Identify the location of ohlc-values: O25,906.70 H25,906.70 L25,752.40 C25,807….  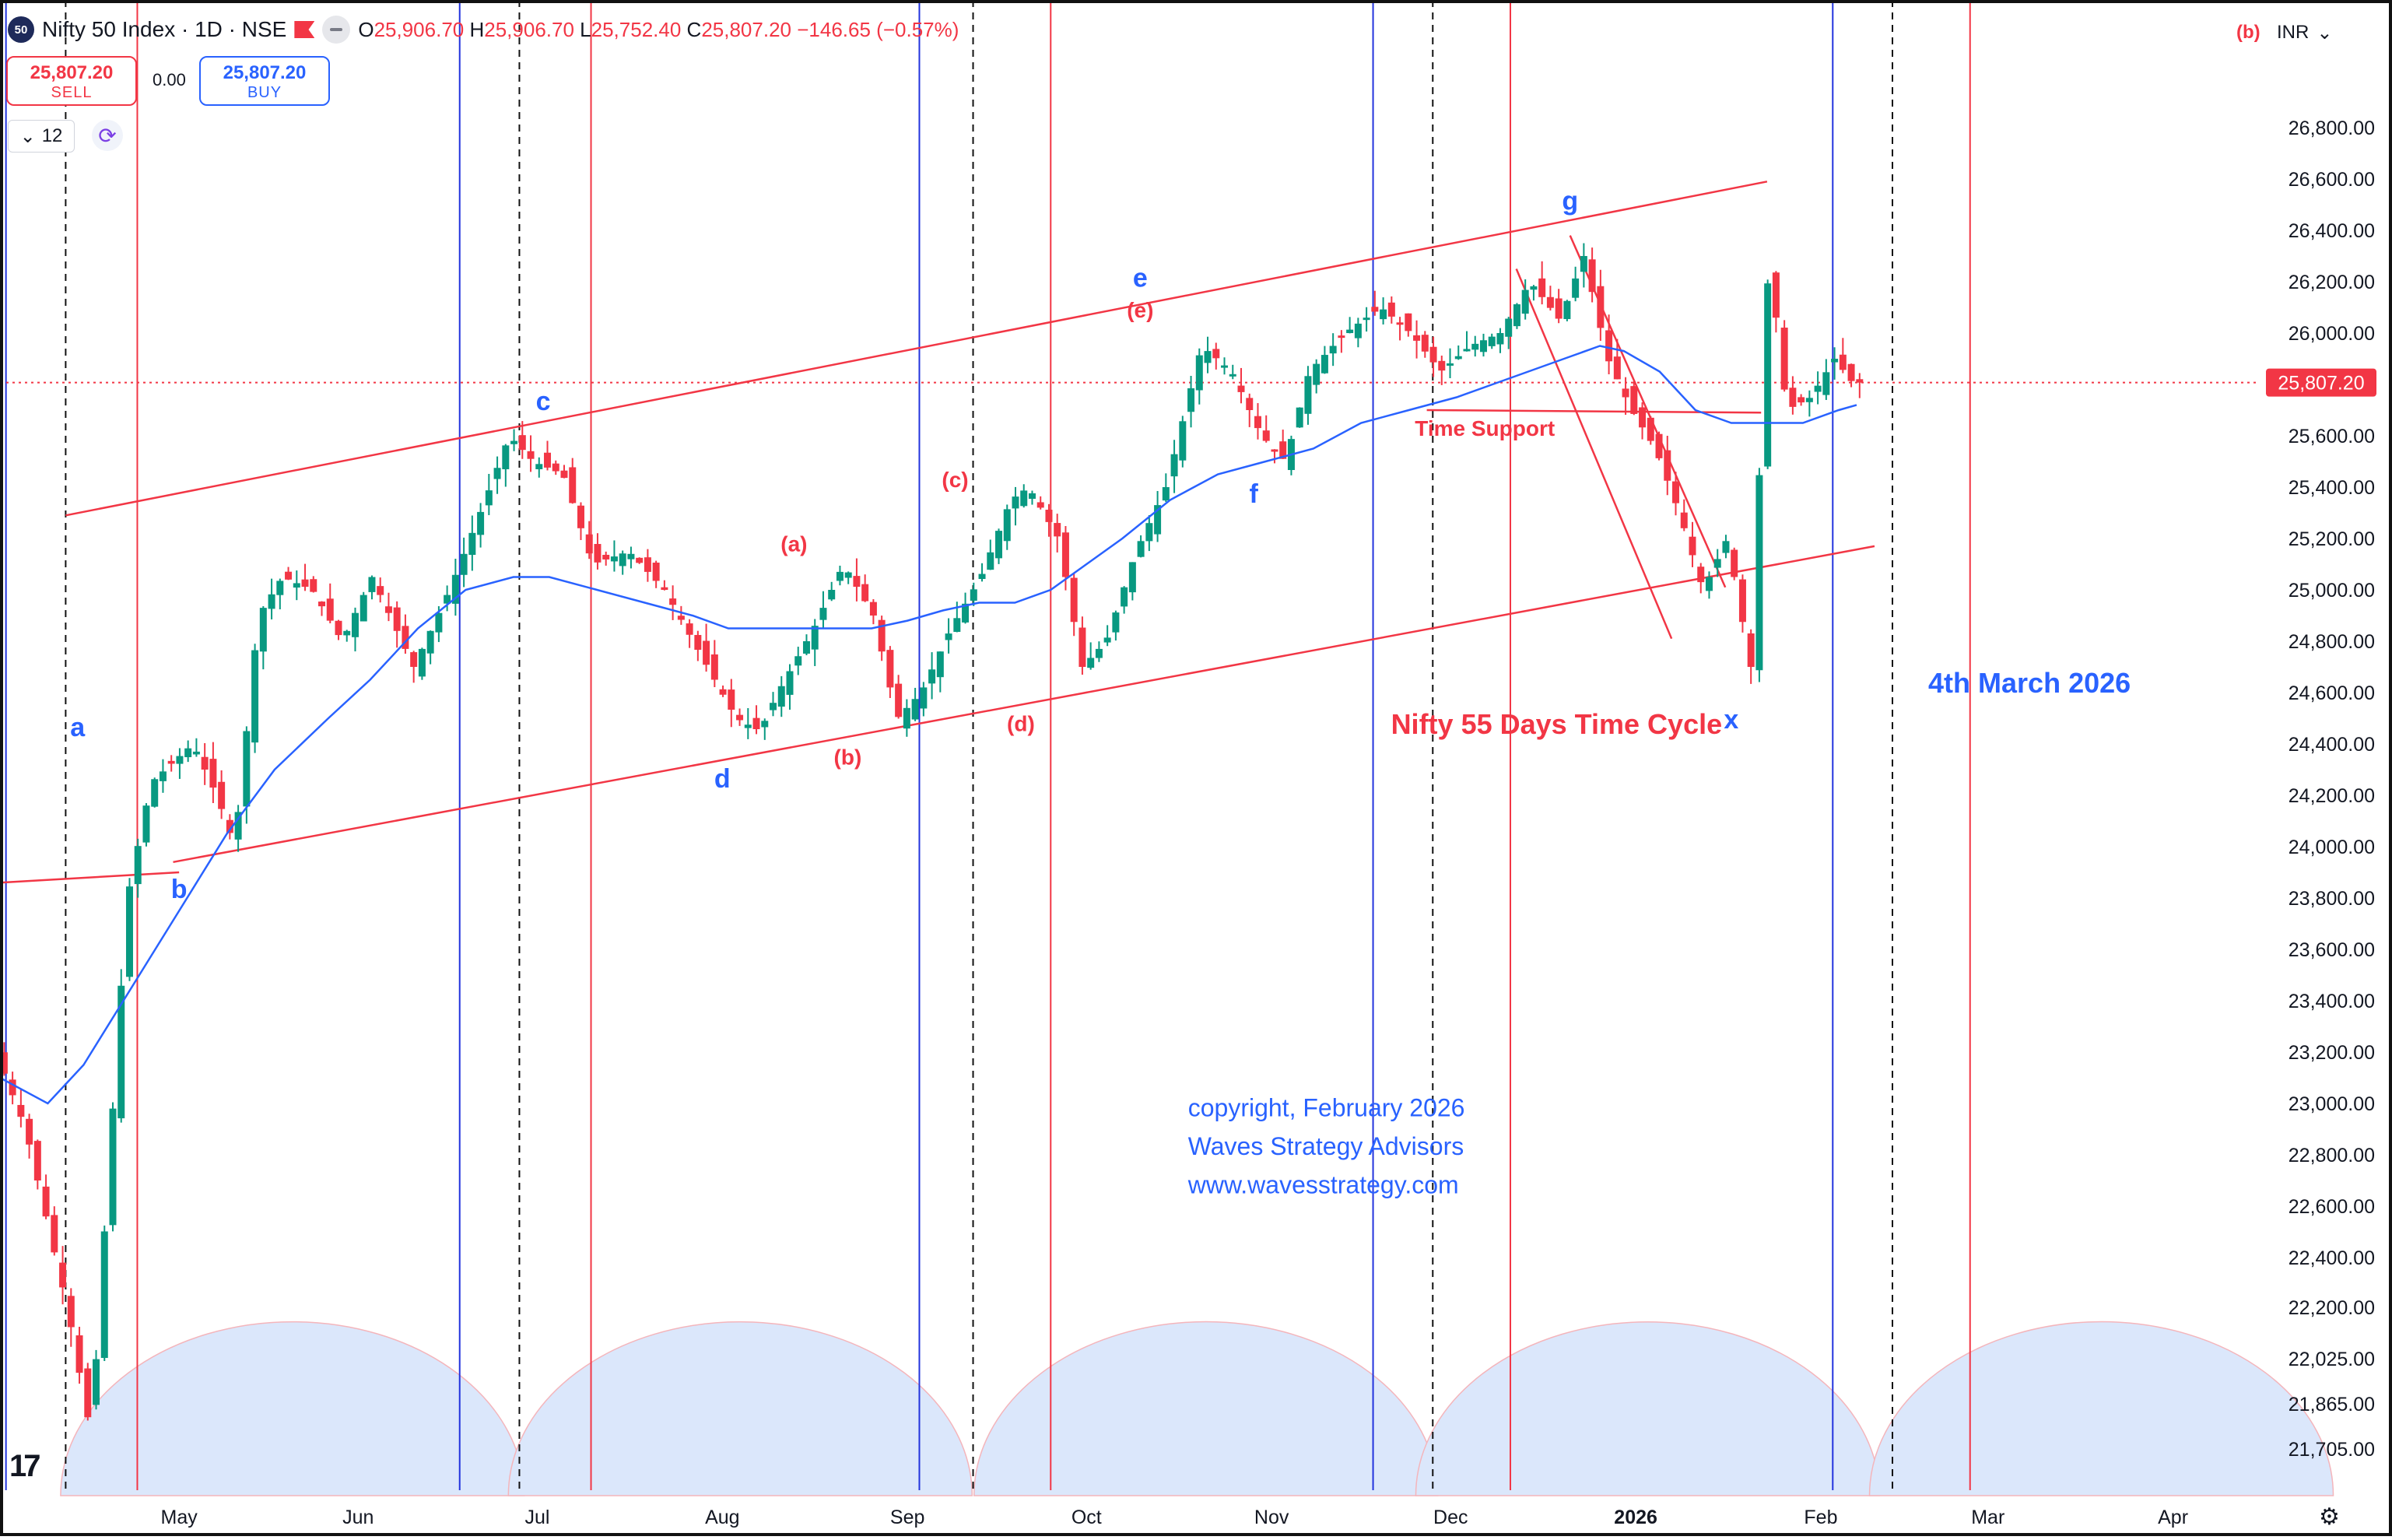
(659, 30).